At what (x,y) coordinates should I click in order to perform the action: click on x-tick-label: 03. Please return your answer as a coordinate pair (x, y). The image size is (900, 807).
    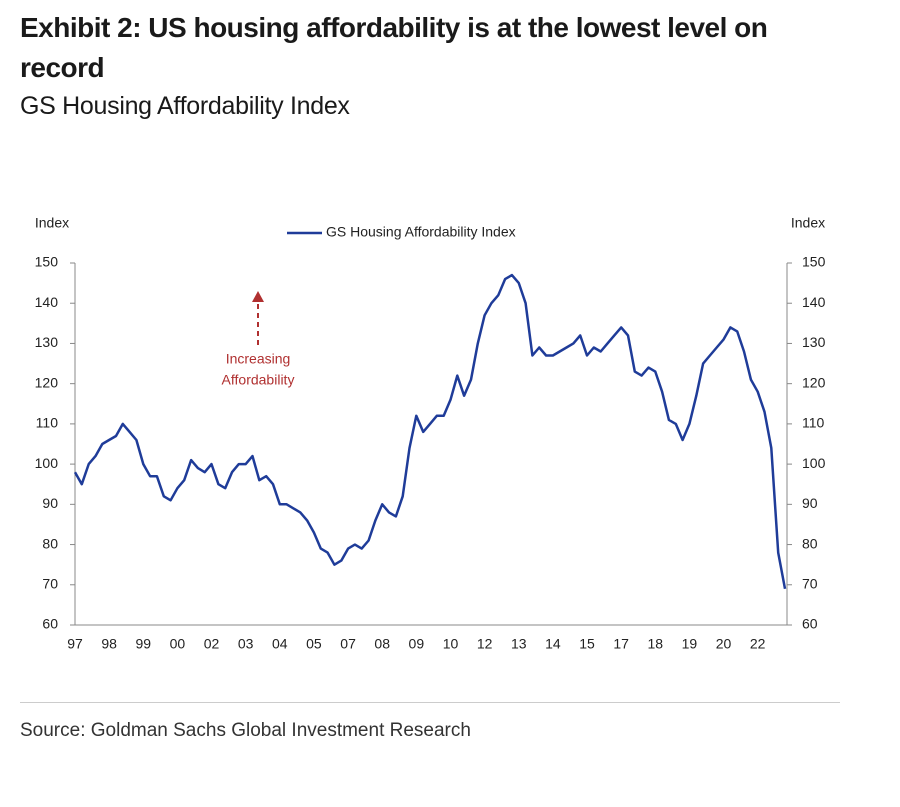
    Looking at the image, I should click on (246, 644).